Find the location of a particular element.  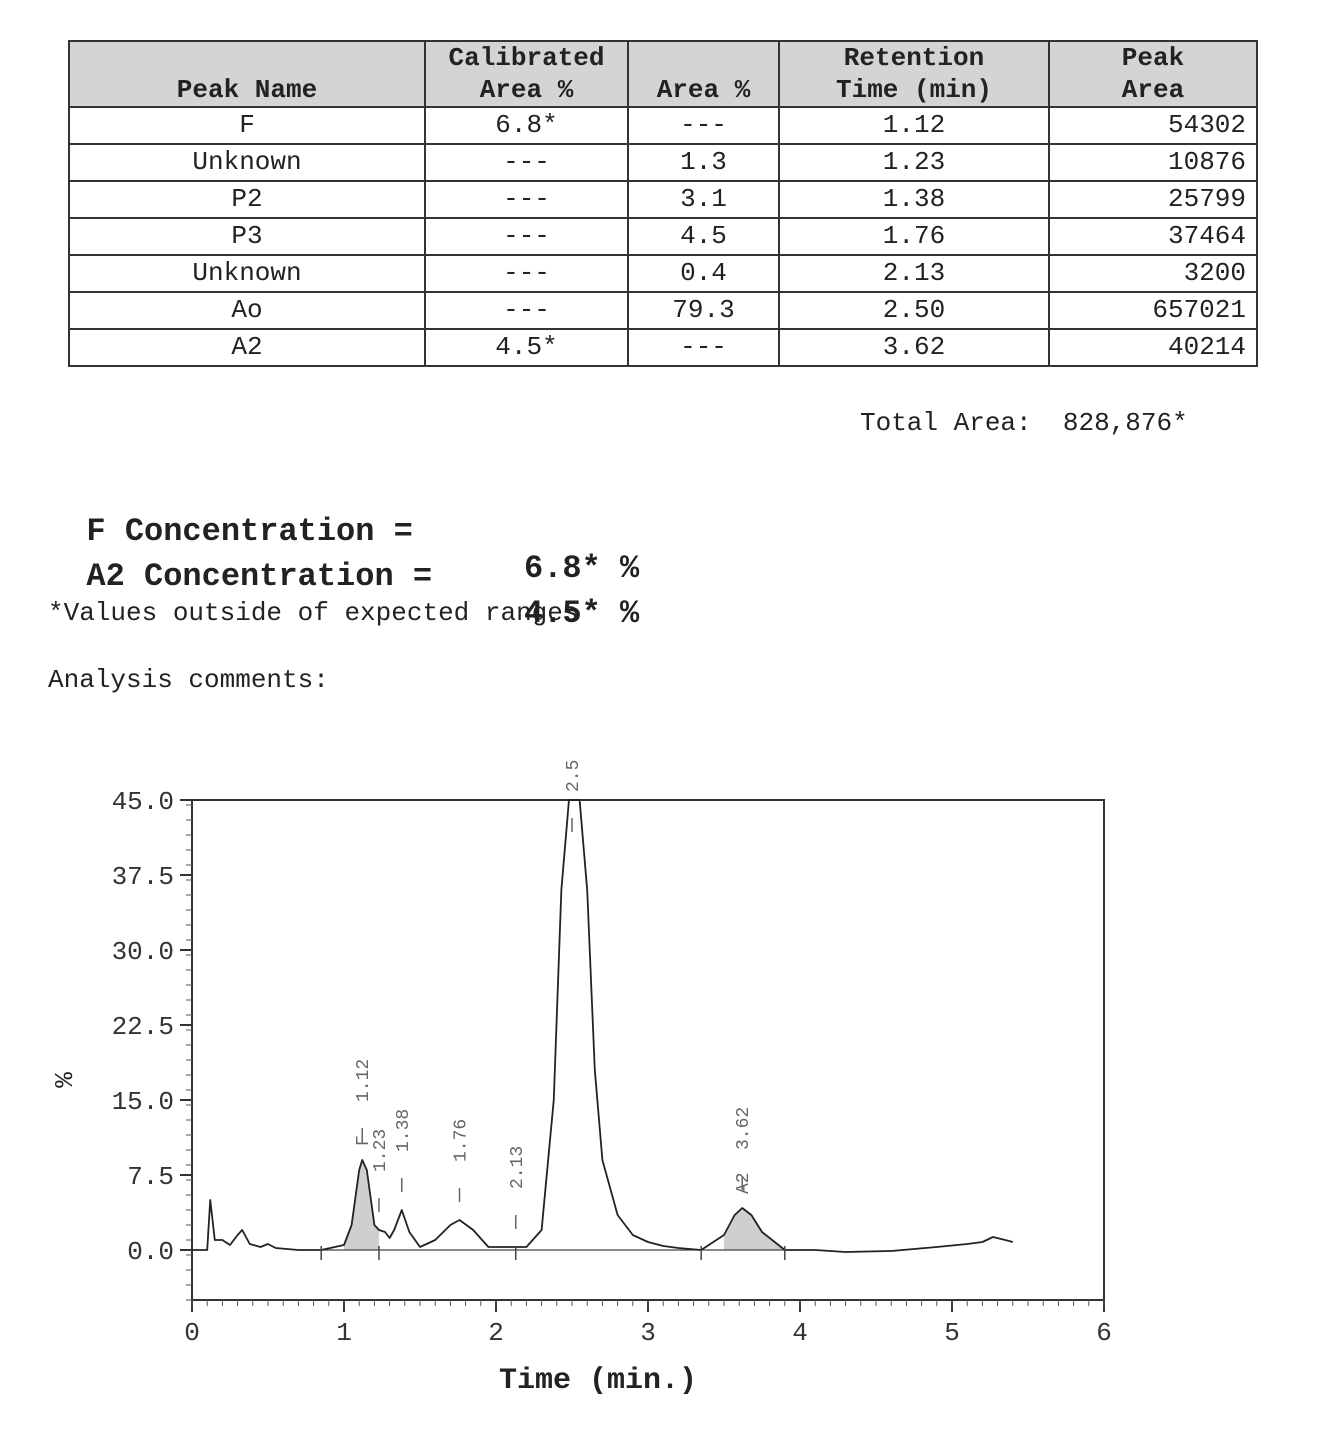

row-calibrated-area: 4.5* is located at coordinates (526, 347).